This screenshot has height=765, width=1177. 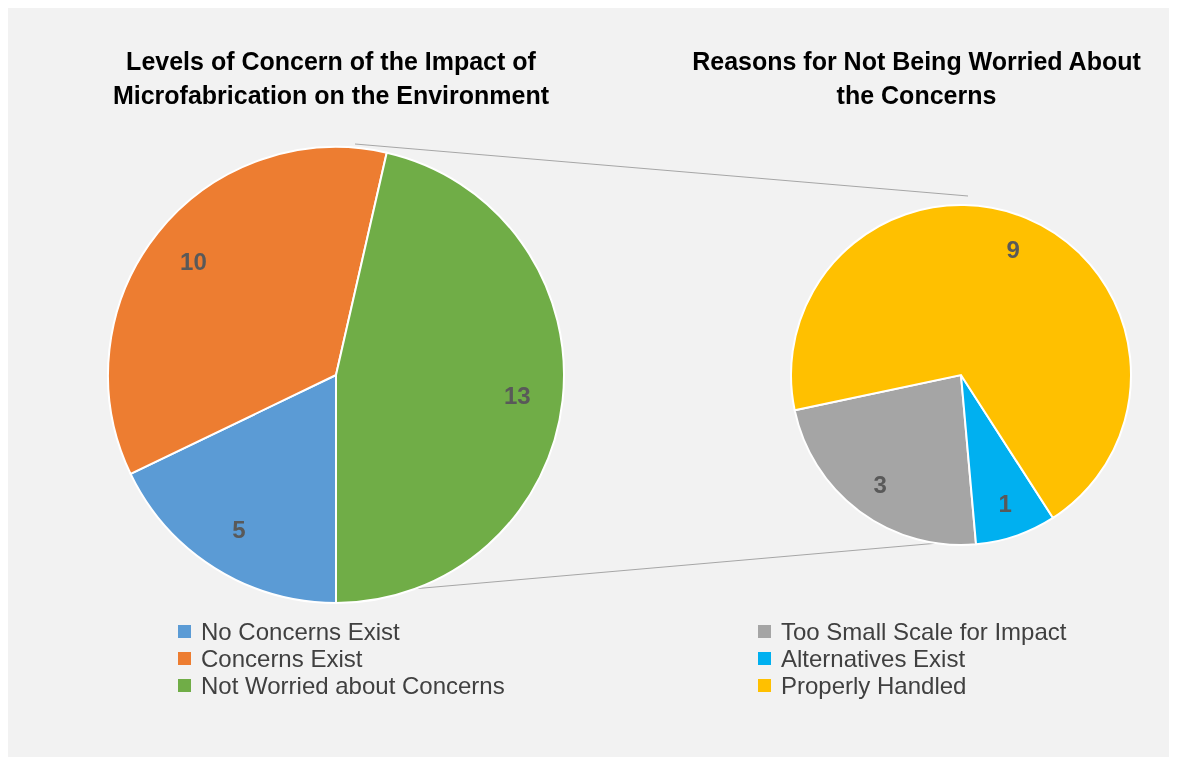 What do you see at coordinates (517, 395) in the screenshot?
I see `data-label: 13` at bounding box center [517, 395].